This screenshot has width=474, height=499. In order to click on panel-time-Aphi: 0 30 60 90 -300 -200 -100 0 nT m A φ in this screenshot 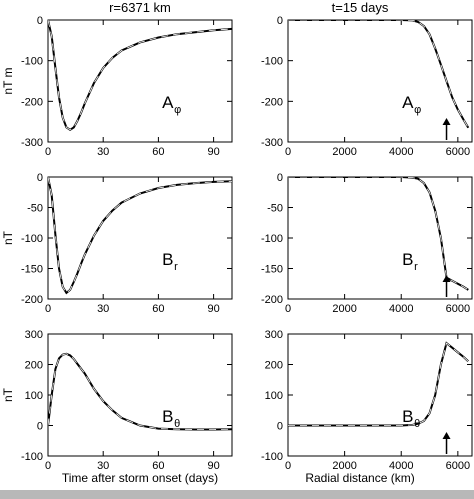, I will do `click(117, 86)`.